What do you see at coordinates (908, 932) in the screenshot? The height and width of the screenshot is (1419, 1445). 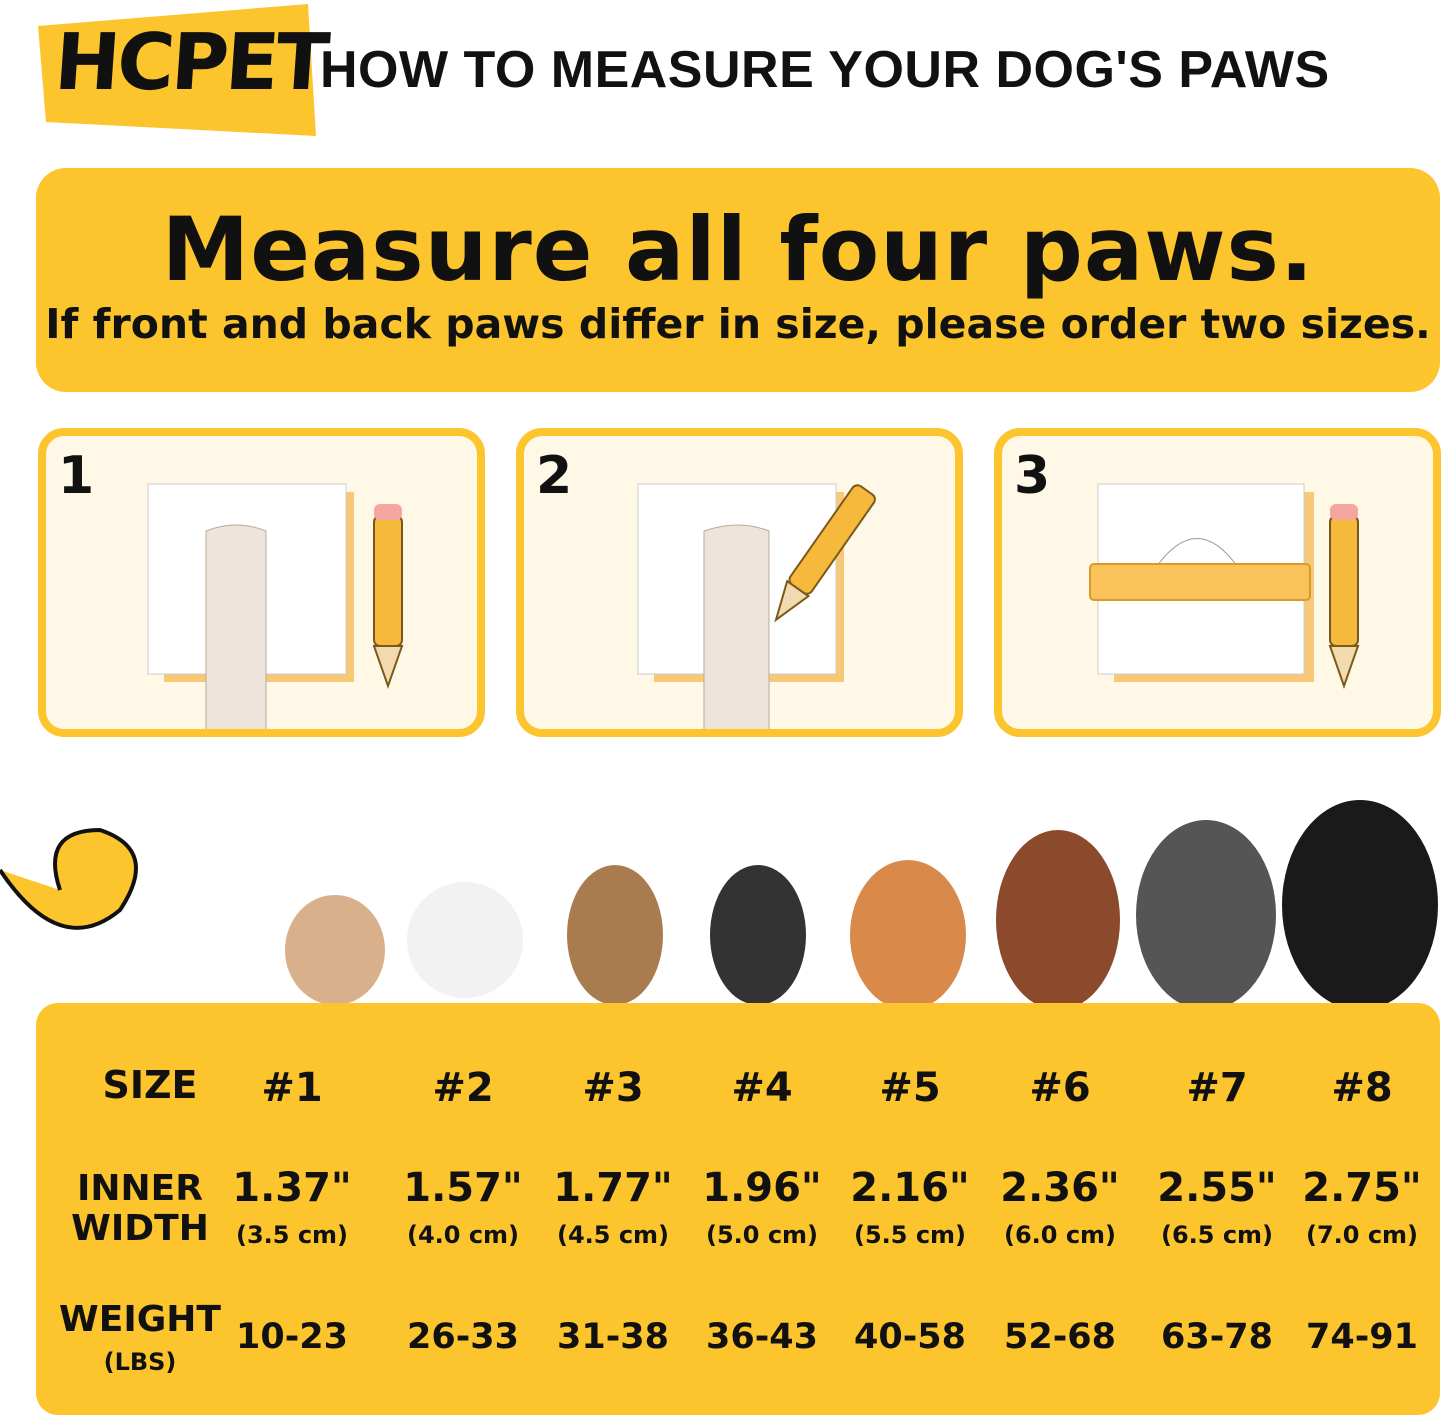 I see `dog-shiba` at bounding box center [908, 932].